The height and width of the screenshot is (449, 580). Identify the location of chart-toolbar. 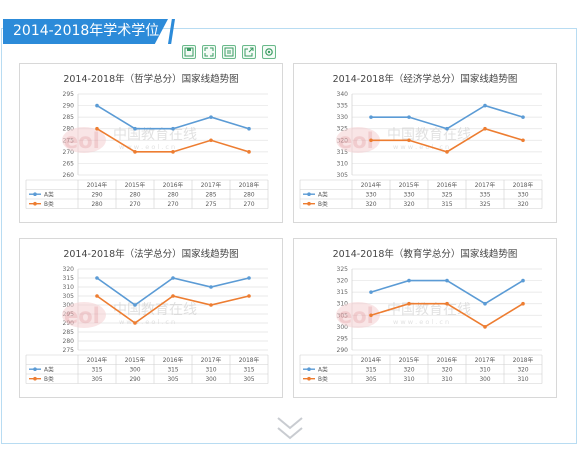
(229, 52).